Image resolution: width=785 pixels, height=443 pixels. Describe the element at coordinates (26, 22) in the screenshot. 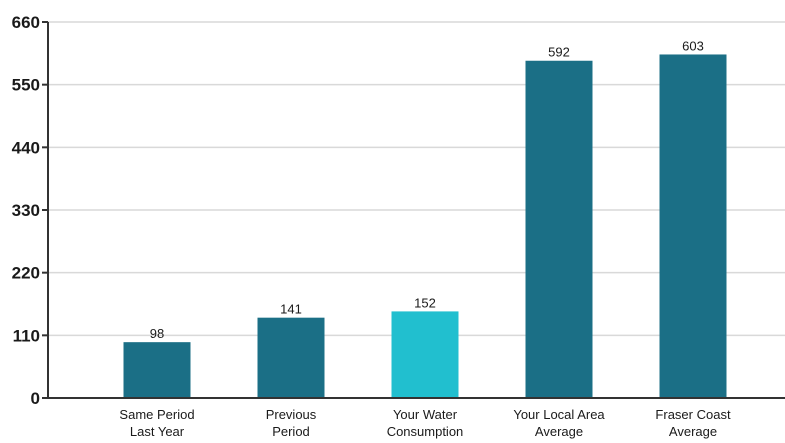

I see `y-tick-label: 660` at that location.